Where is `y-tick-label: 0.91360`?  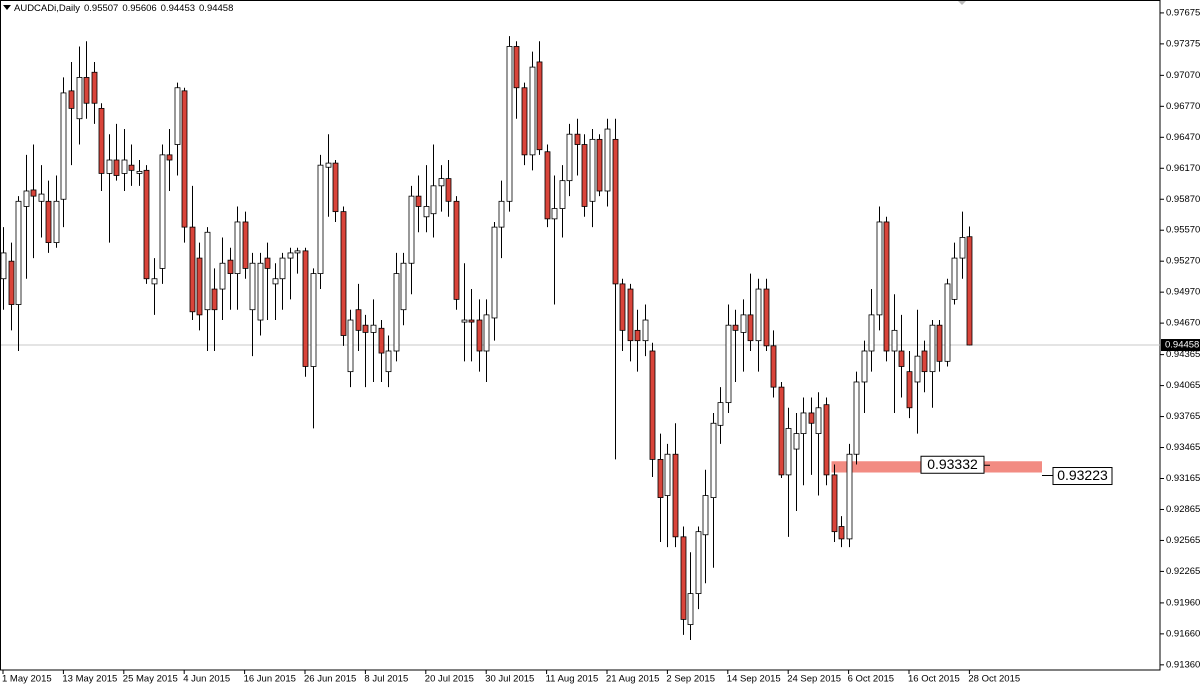
y-tick-label: 0.91360 is located at coordinates (1183, 664).